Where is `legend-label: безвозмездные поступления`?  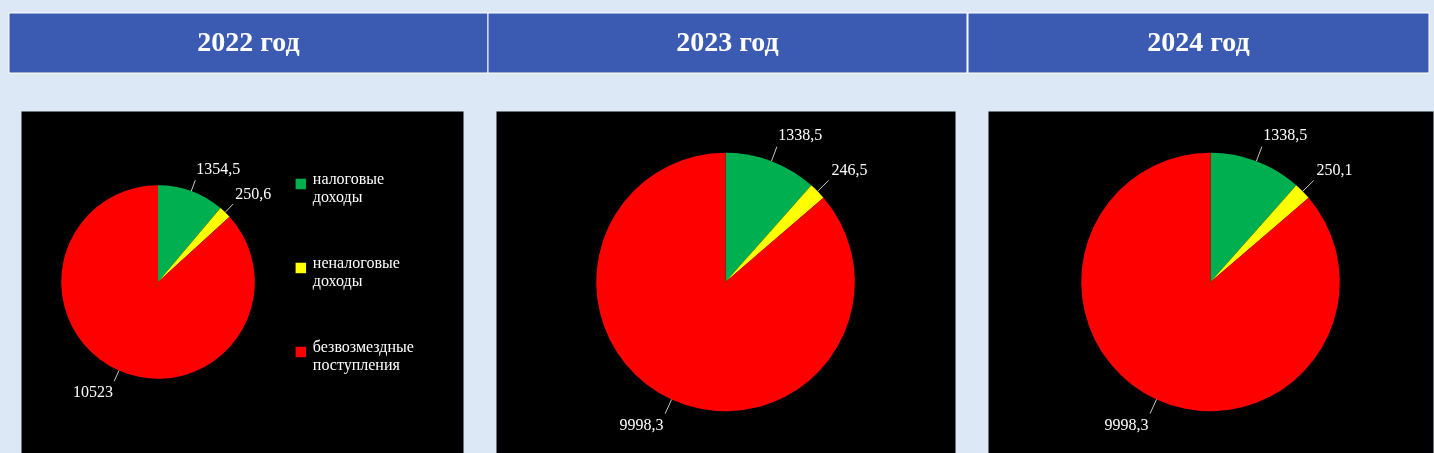 legend-label: безвозмездные поступления is located at coordinates (363, 355).